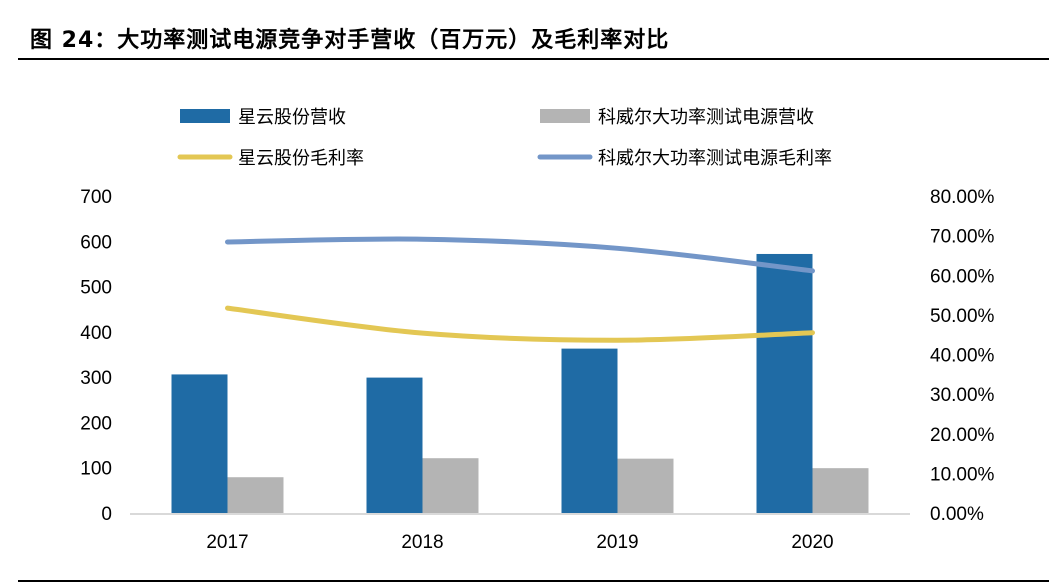  Describe the element at coordinates (957, 514) in the screenshot. I see `y-right-tick-label: 0.00%` at that location.